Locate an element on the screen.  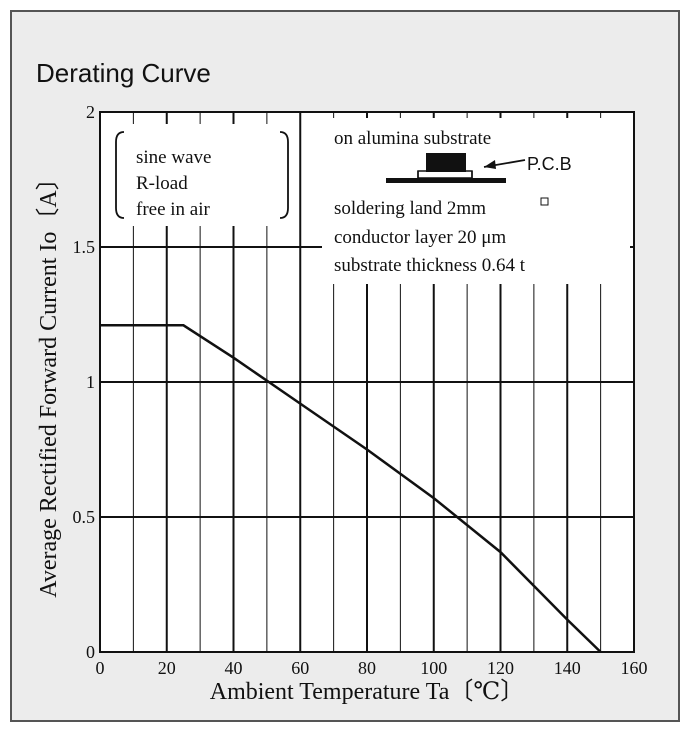
detail-line-3: substrate thickness 0.64 t is located at coordinates (430, 265).